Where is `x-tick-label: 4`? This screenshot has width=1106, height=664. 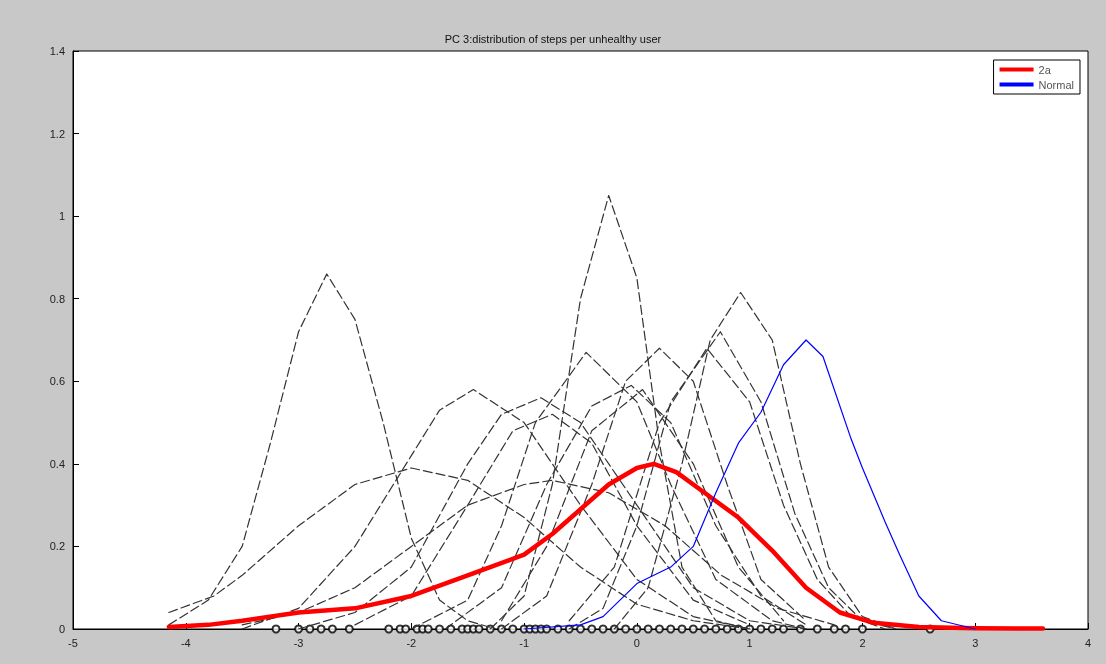 x-tick-label: 4 is located at coordinates (1088, 642).